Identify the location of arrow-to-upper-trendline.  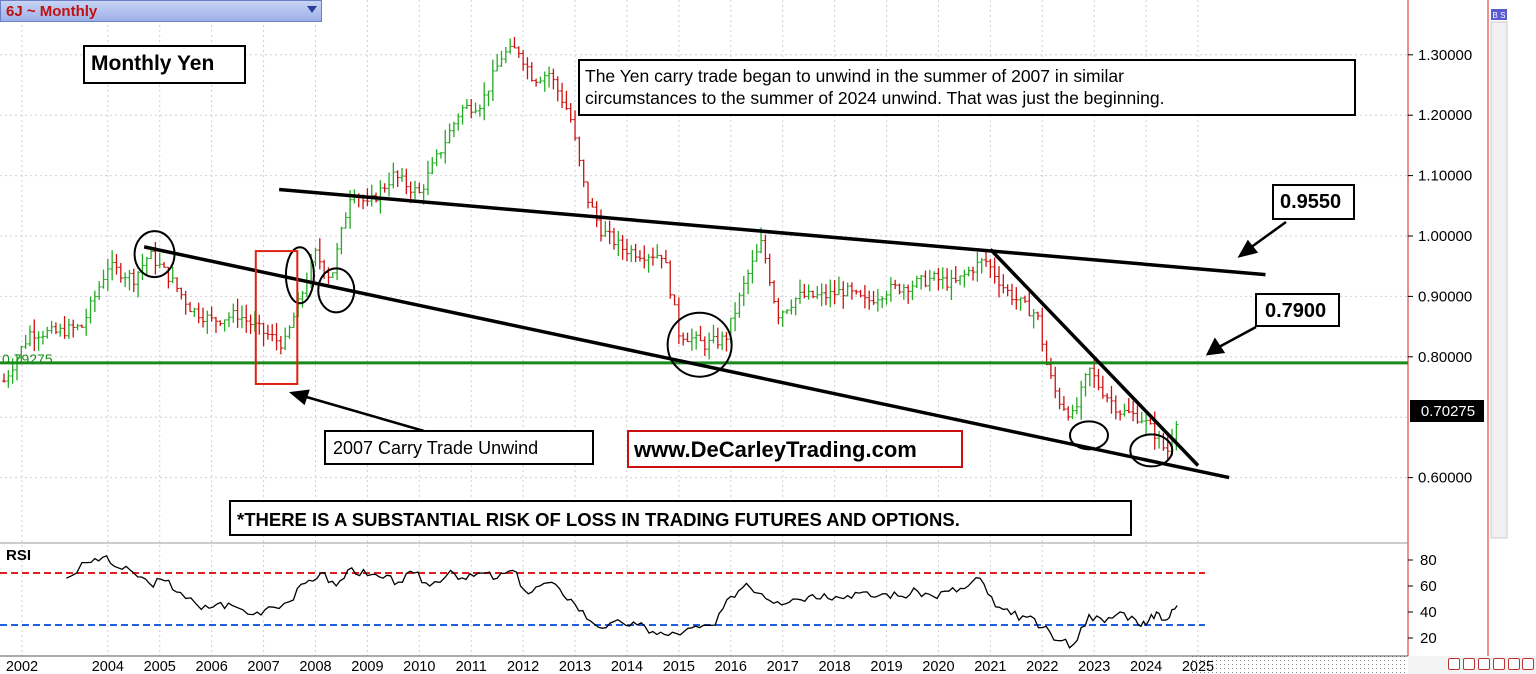
(1268, 235).